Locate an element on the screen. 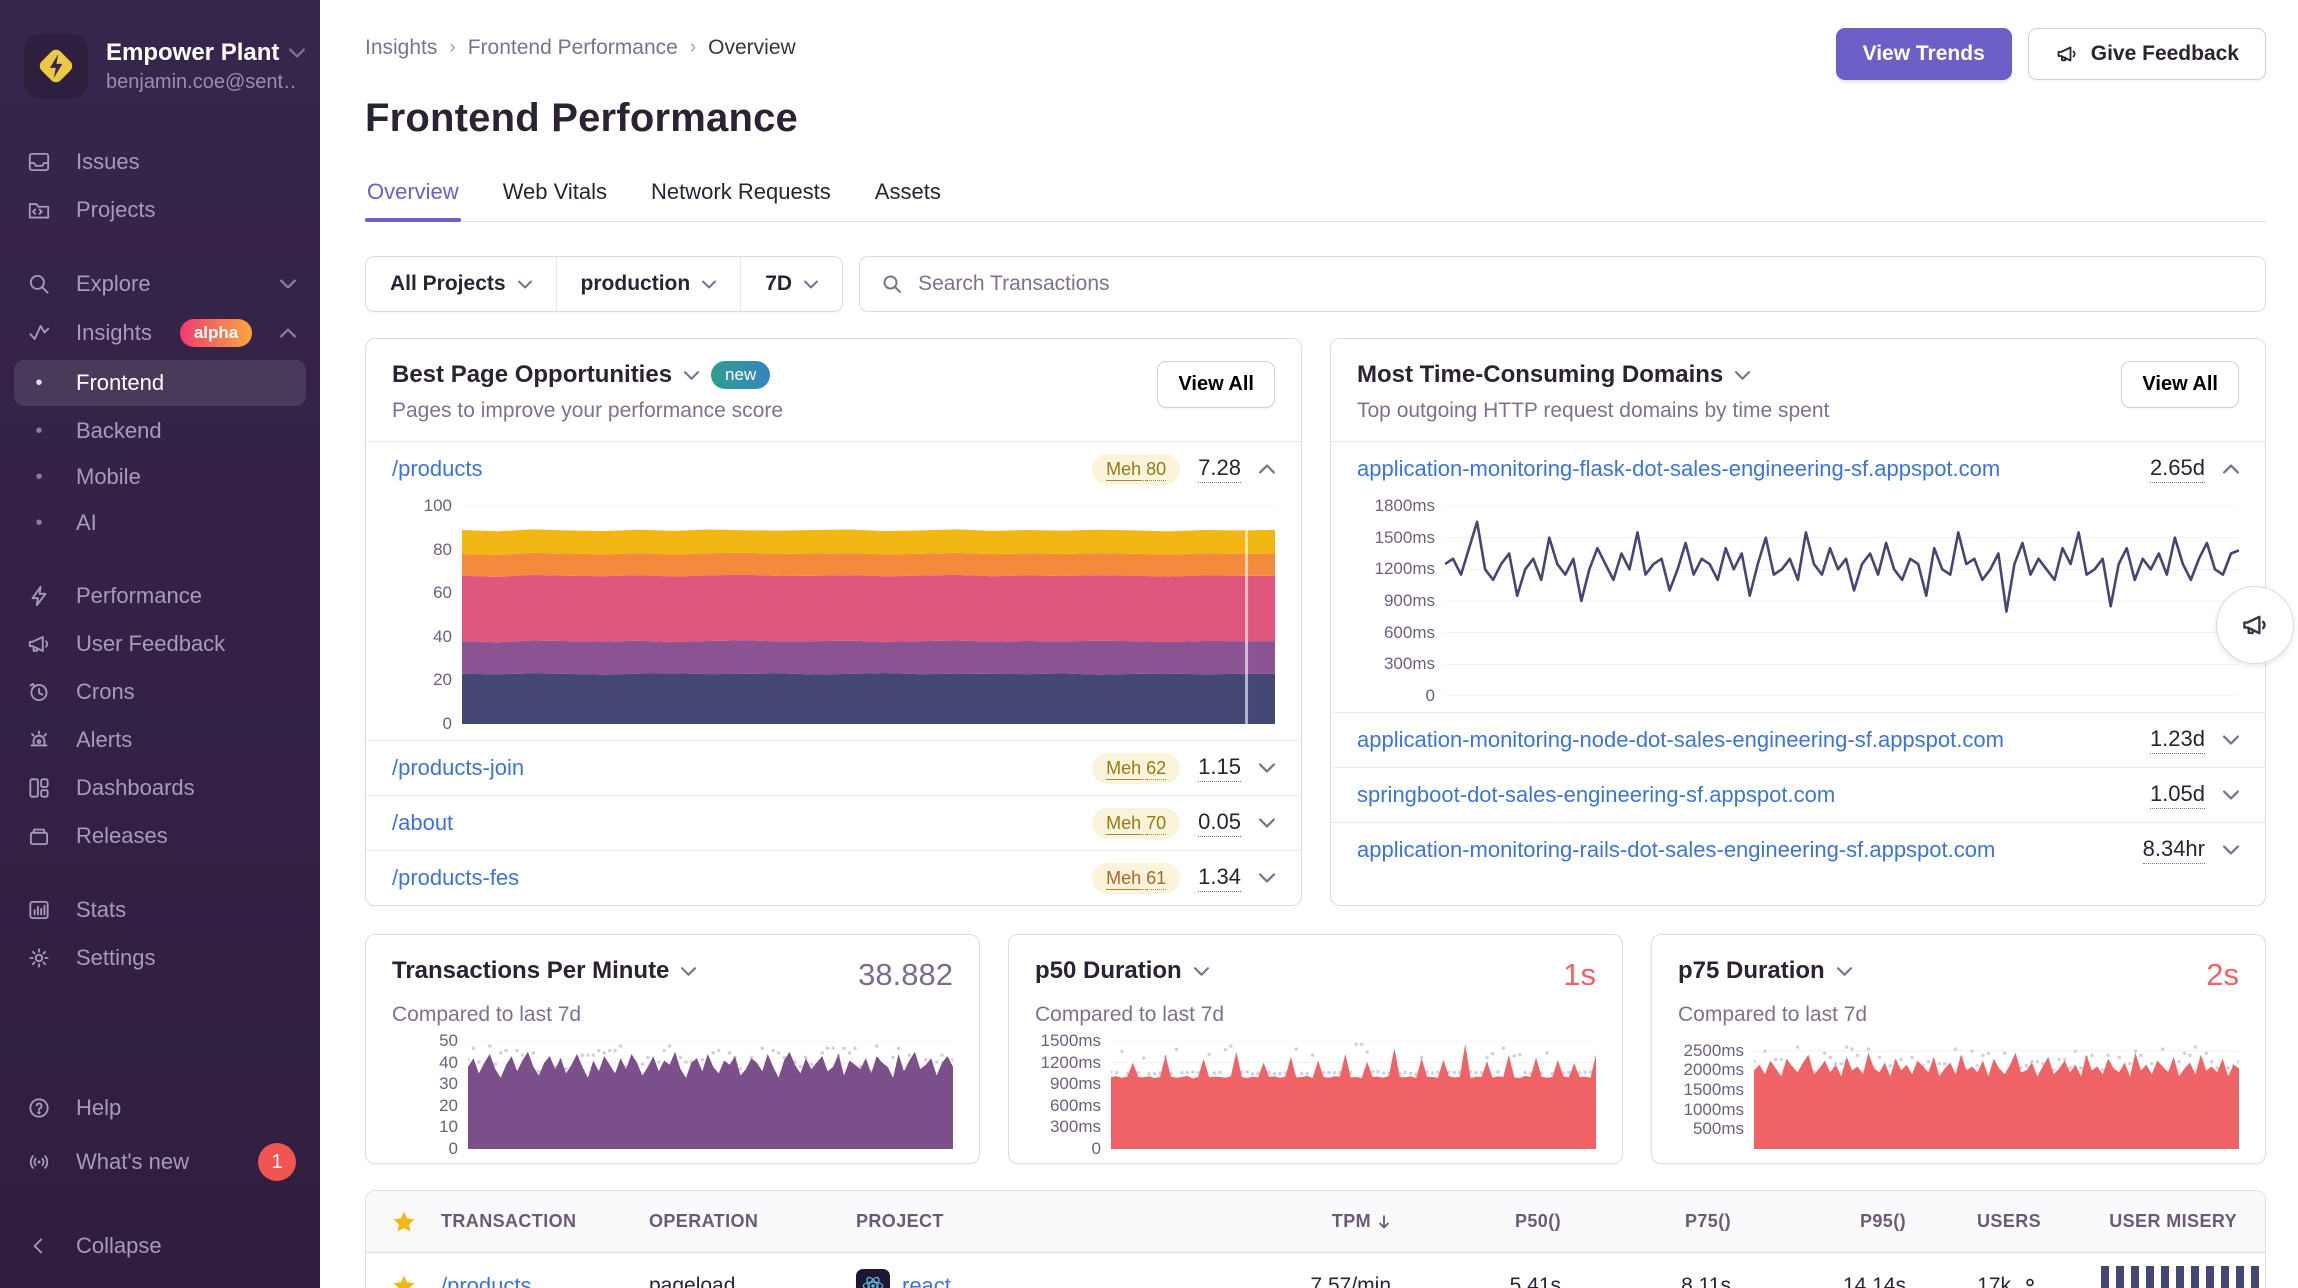 The height and width of the screenshot is (1288, 2298). p50-metric-dropdown: p50 Duration is located at coordinates (1122, 971).